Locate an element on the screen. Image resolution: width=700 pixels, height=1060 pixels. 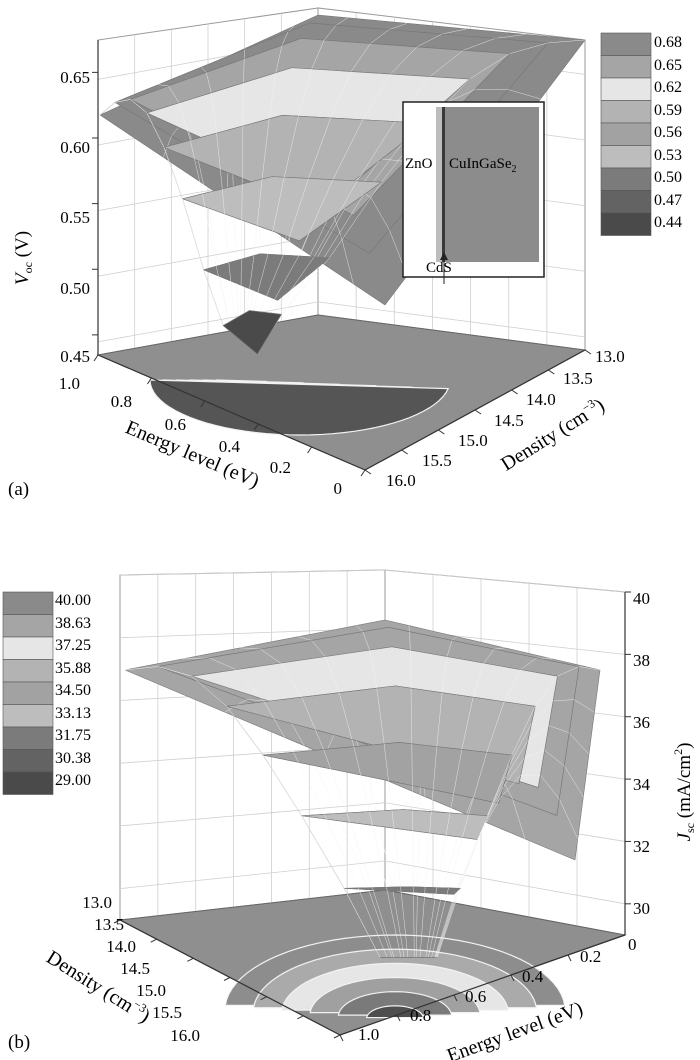
origin-tick-label: 0 is located at coordinates (632, 944).